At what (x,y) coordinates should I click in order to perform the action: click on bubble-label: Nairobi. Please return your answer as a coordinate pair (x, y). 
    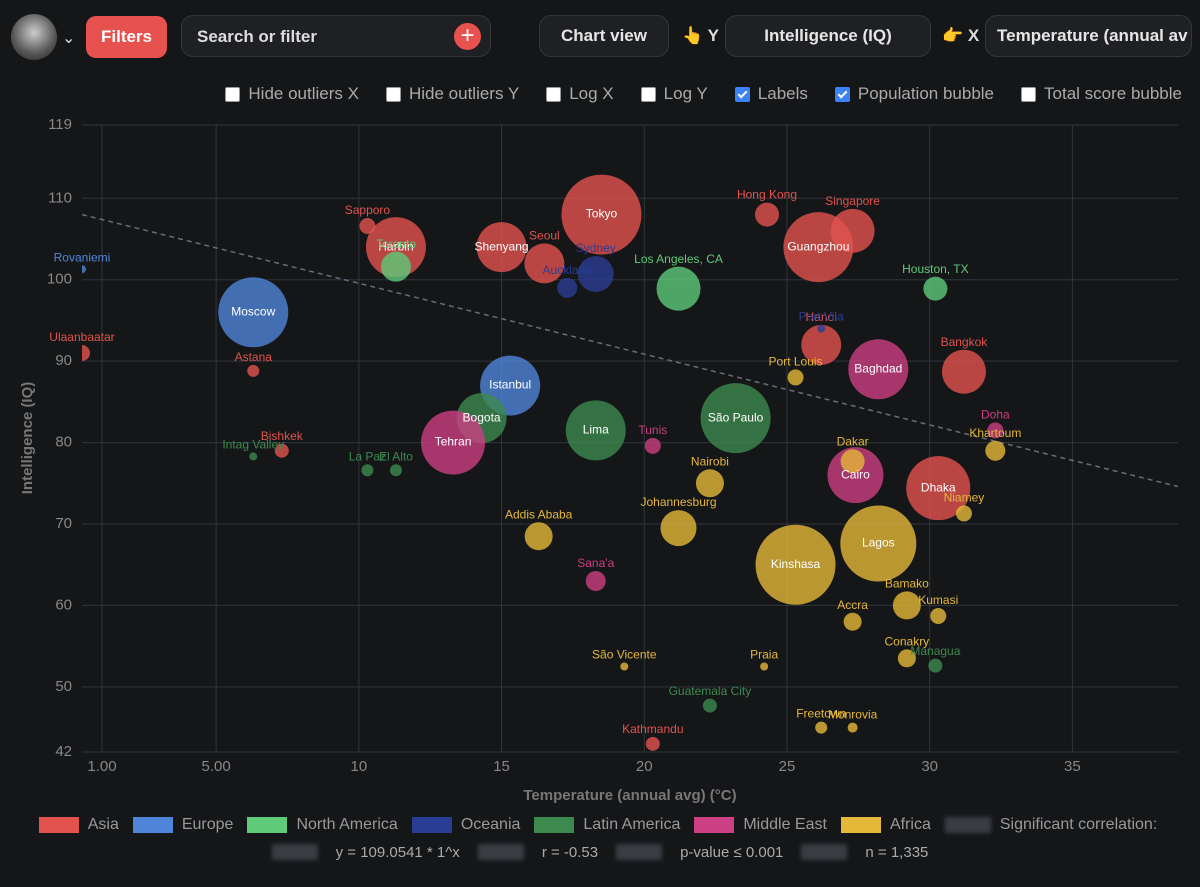
    Looking at the image, I should click on (710, 461).